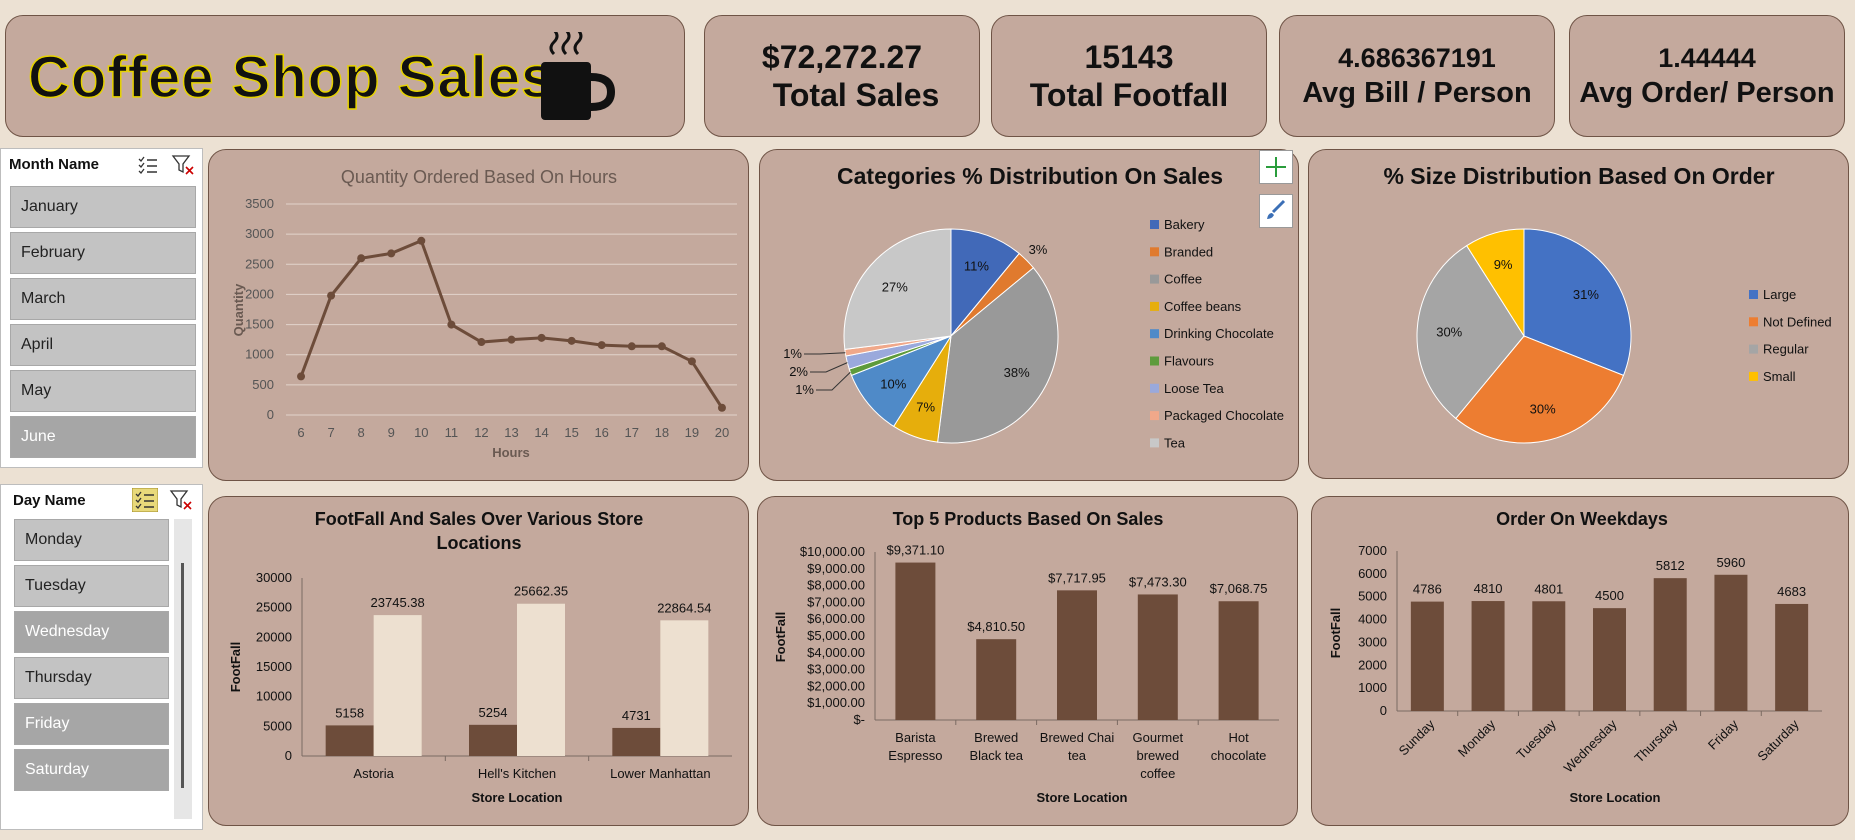 This screenshot has height=840, width=1855. I want to click on chart-title: Quantity Ordered Based On Hours, so click(479, 177).